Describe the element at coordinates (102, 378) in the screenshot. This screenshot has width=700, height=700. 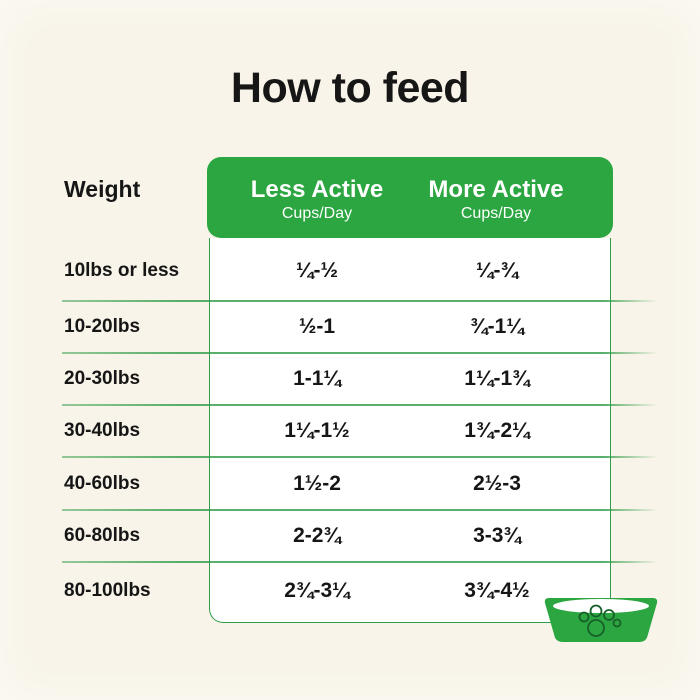
I see `row-weight-label: 20-30lbs` at that location.